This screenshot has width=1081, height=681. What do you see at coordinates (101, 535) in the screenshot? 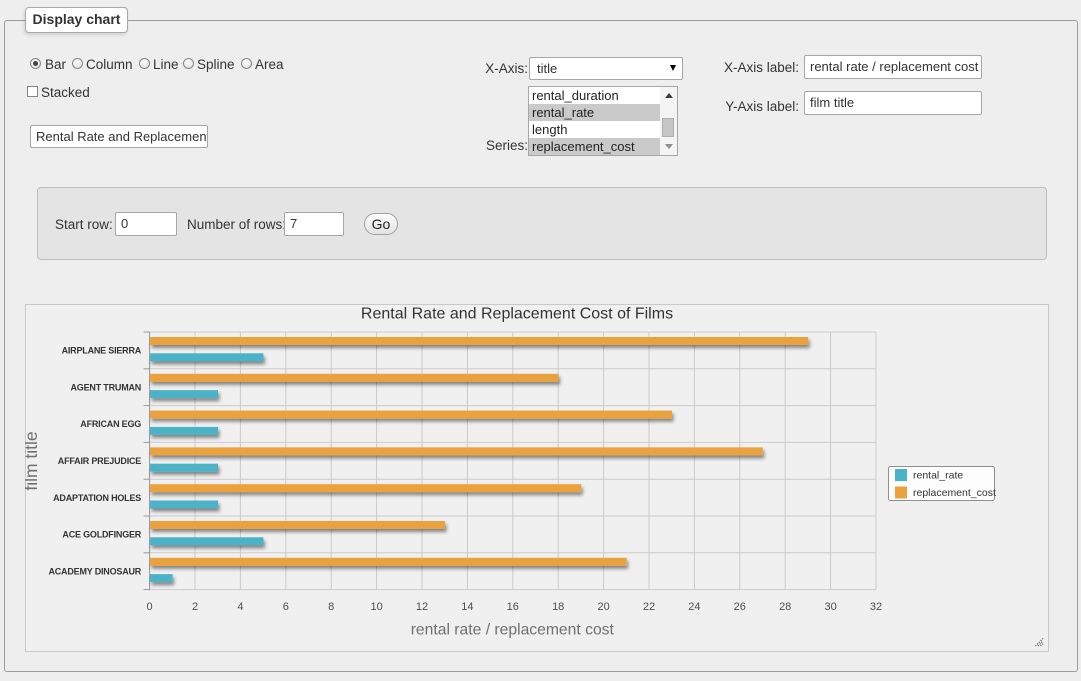
I see `svg-text: ACE GOLDFINGER` at bounding box center [101, 535].